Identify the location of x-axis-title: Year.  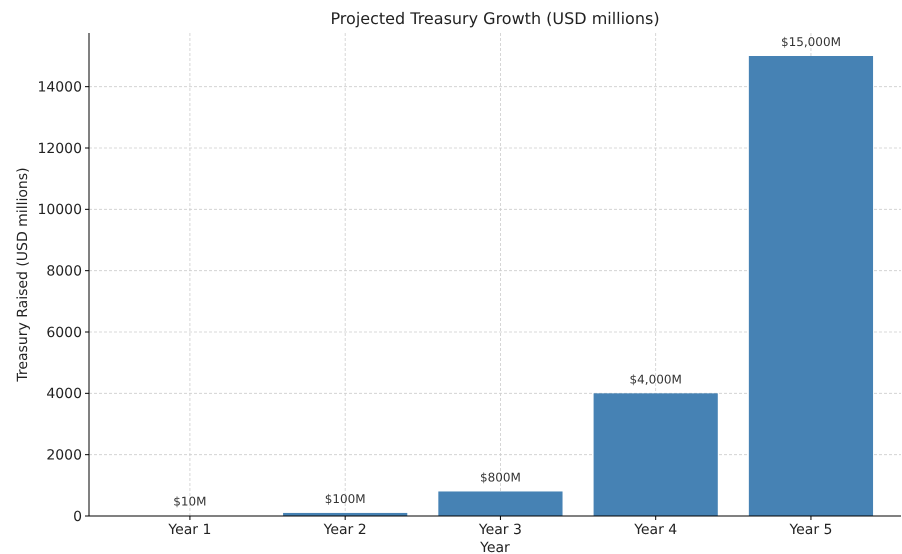
(494, 547).